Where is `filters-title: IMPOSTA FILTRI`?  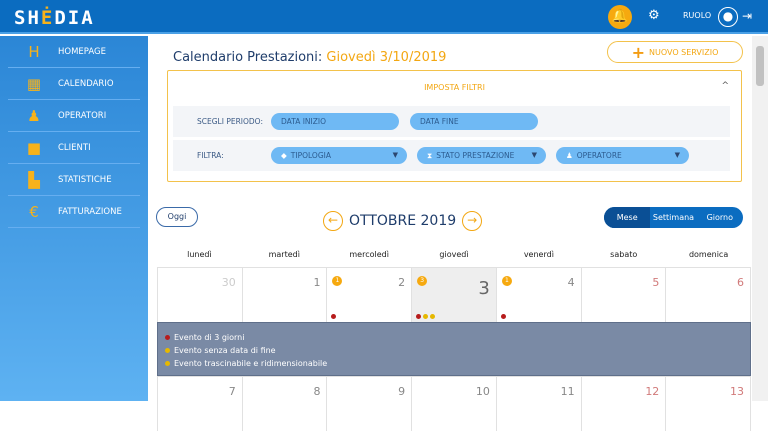 filters-title: IMPOSTA FILTRI is located at coordinates (454, 87).